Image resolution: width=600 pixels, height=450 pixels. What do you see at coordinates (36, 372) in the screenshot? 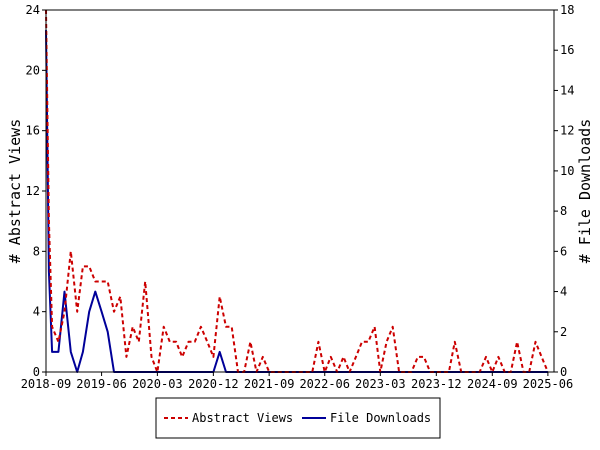
I see `y-tick-label: 0` at bounding box center [36, 372].